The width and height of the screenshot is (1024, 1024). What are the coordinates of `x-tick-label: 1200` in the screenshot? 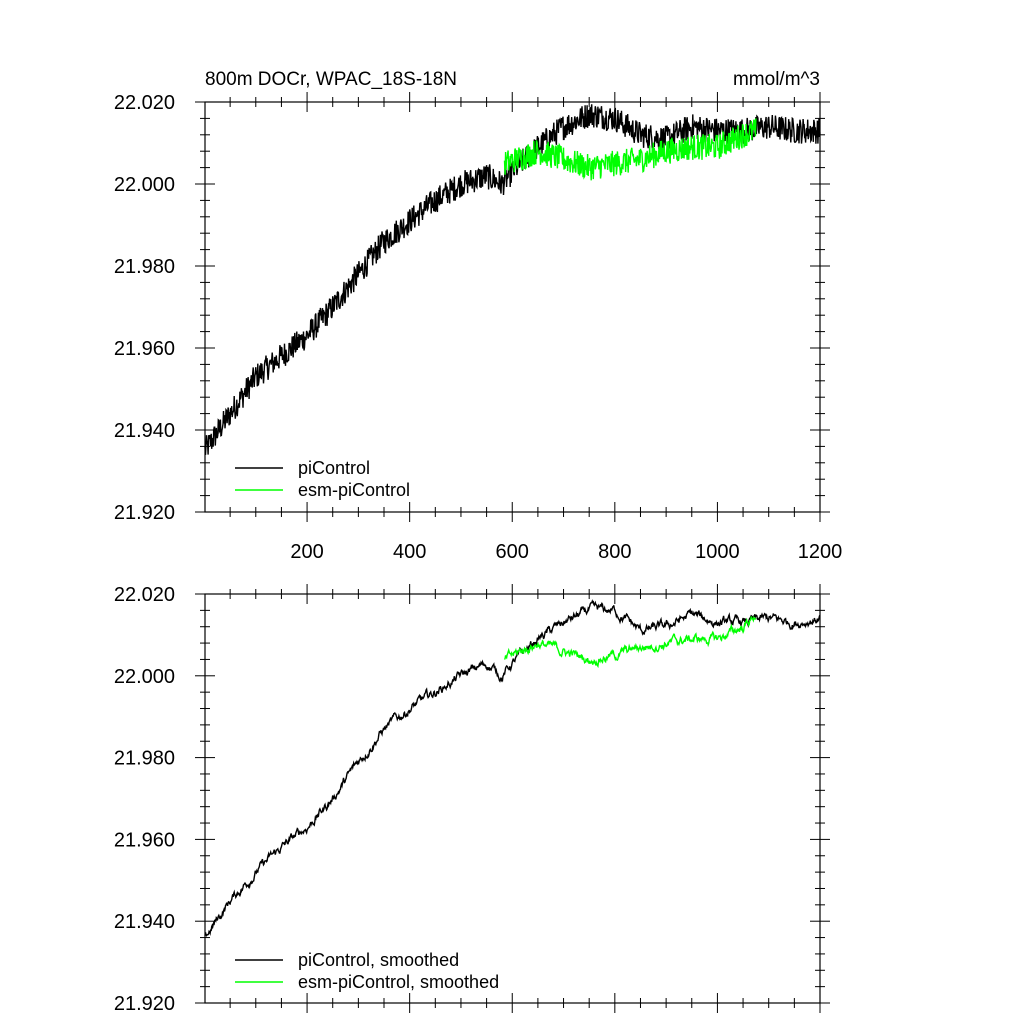 It's located at (820, 552).